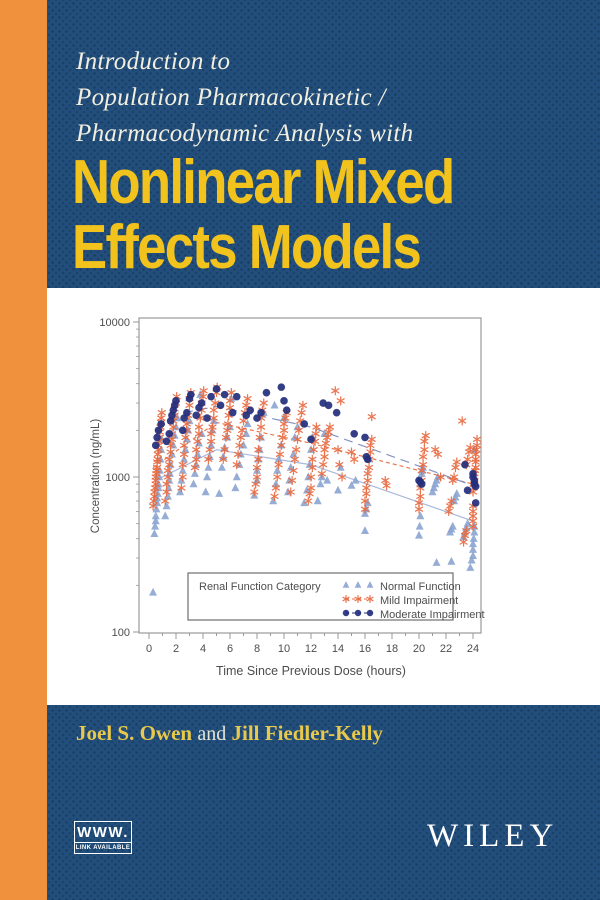 This screenshot has width=600, height=900. What do you see at coordinates (121, 633) in the screenshot?
I see `svg-text: 100` at bounding box center [121, 633].